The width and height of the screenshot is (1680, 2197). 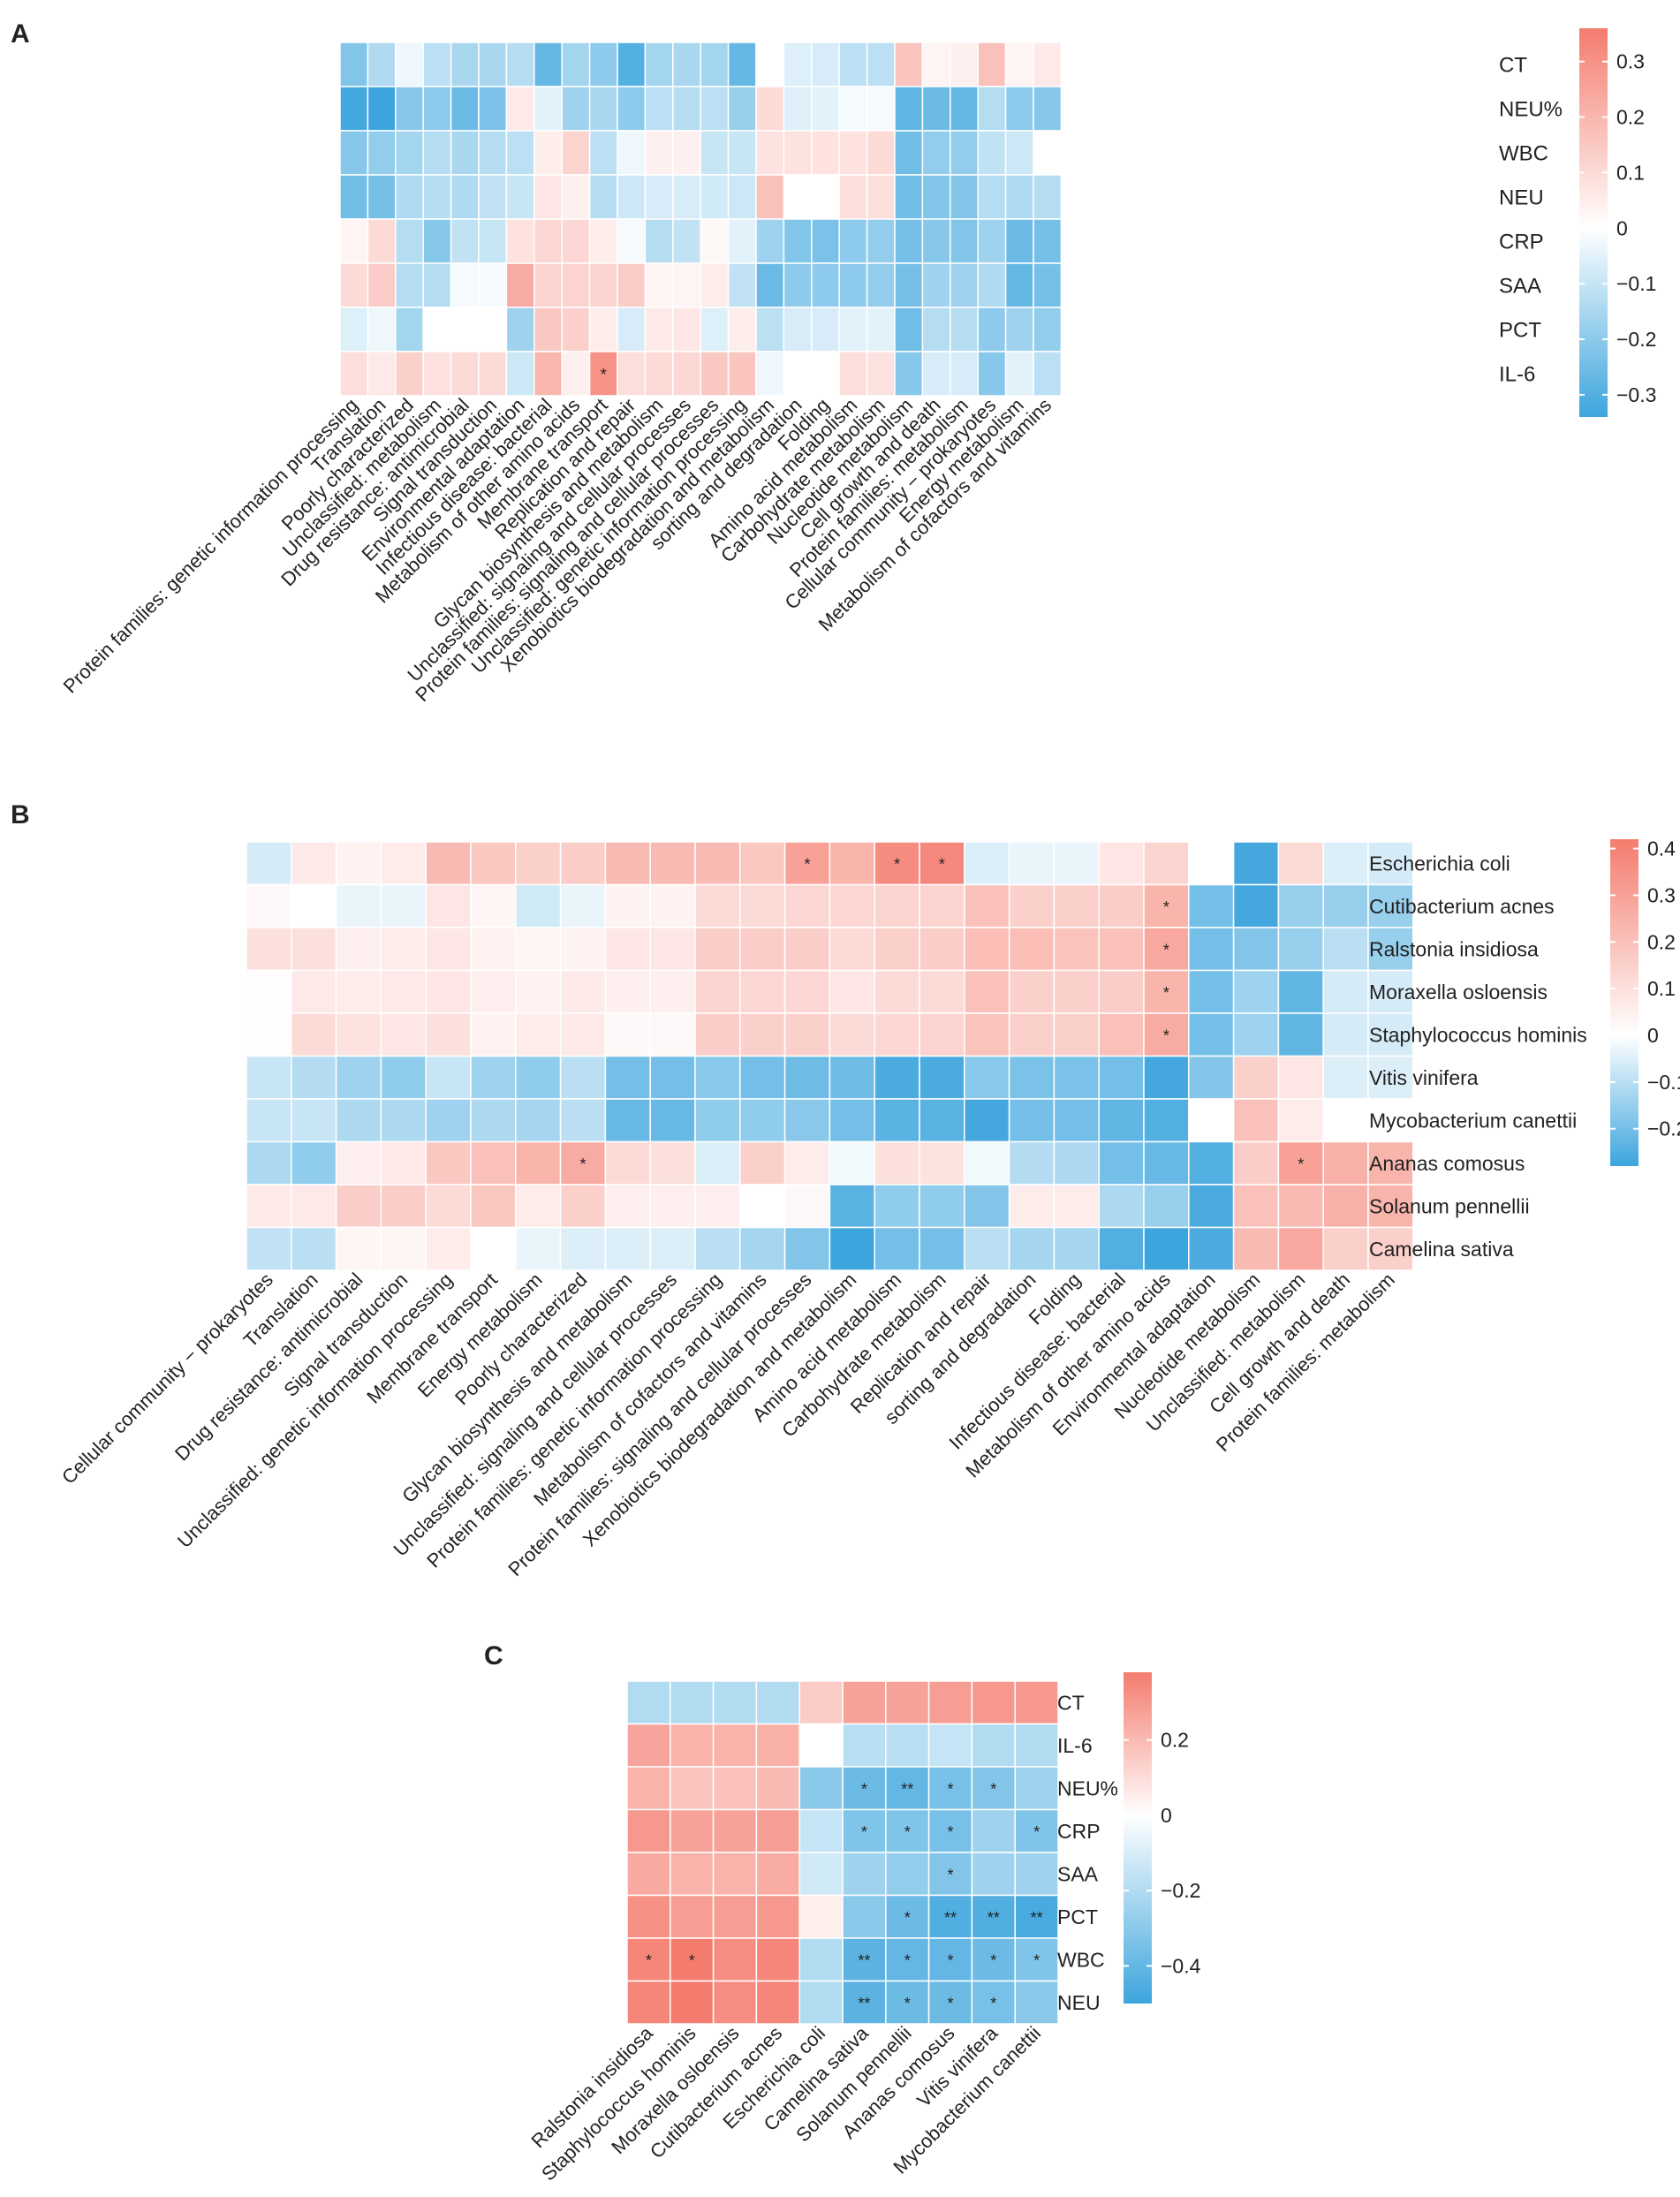 What do you see at coordinates (1520, 331) in the screenshot?
I see `row-label: PCT` at bounding box center [1520, 331].